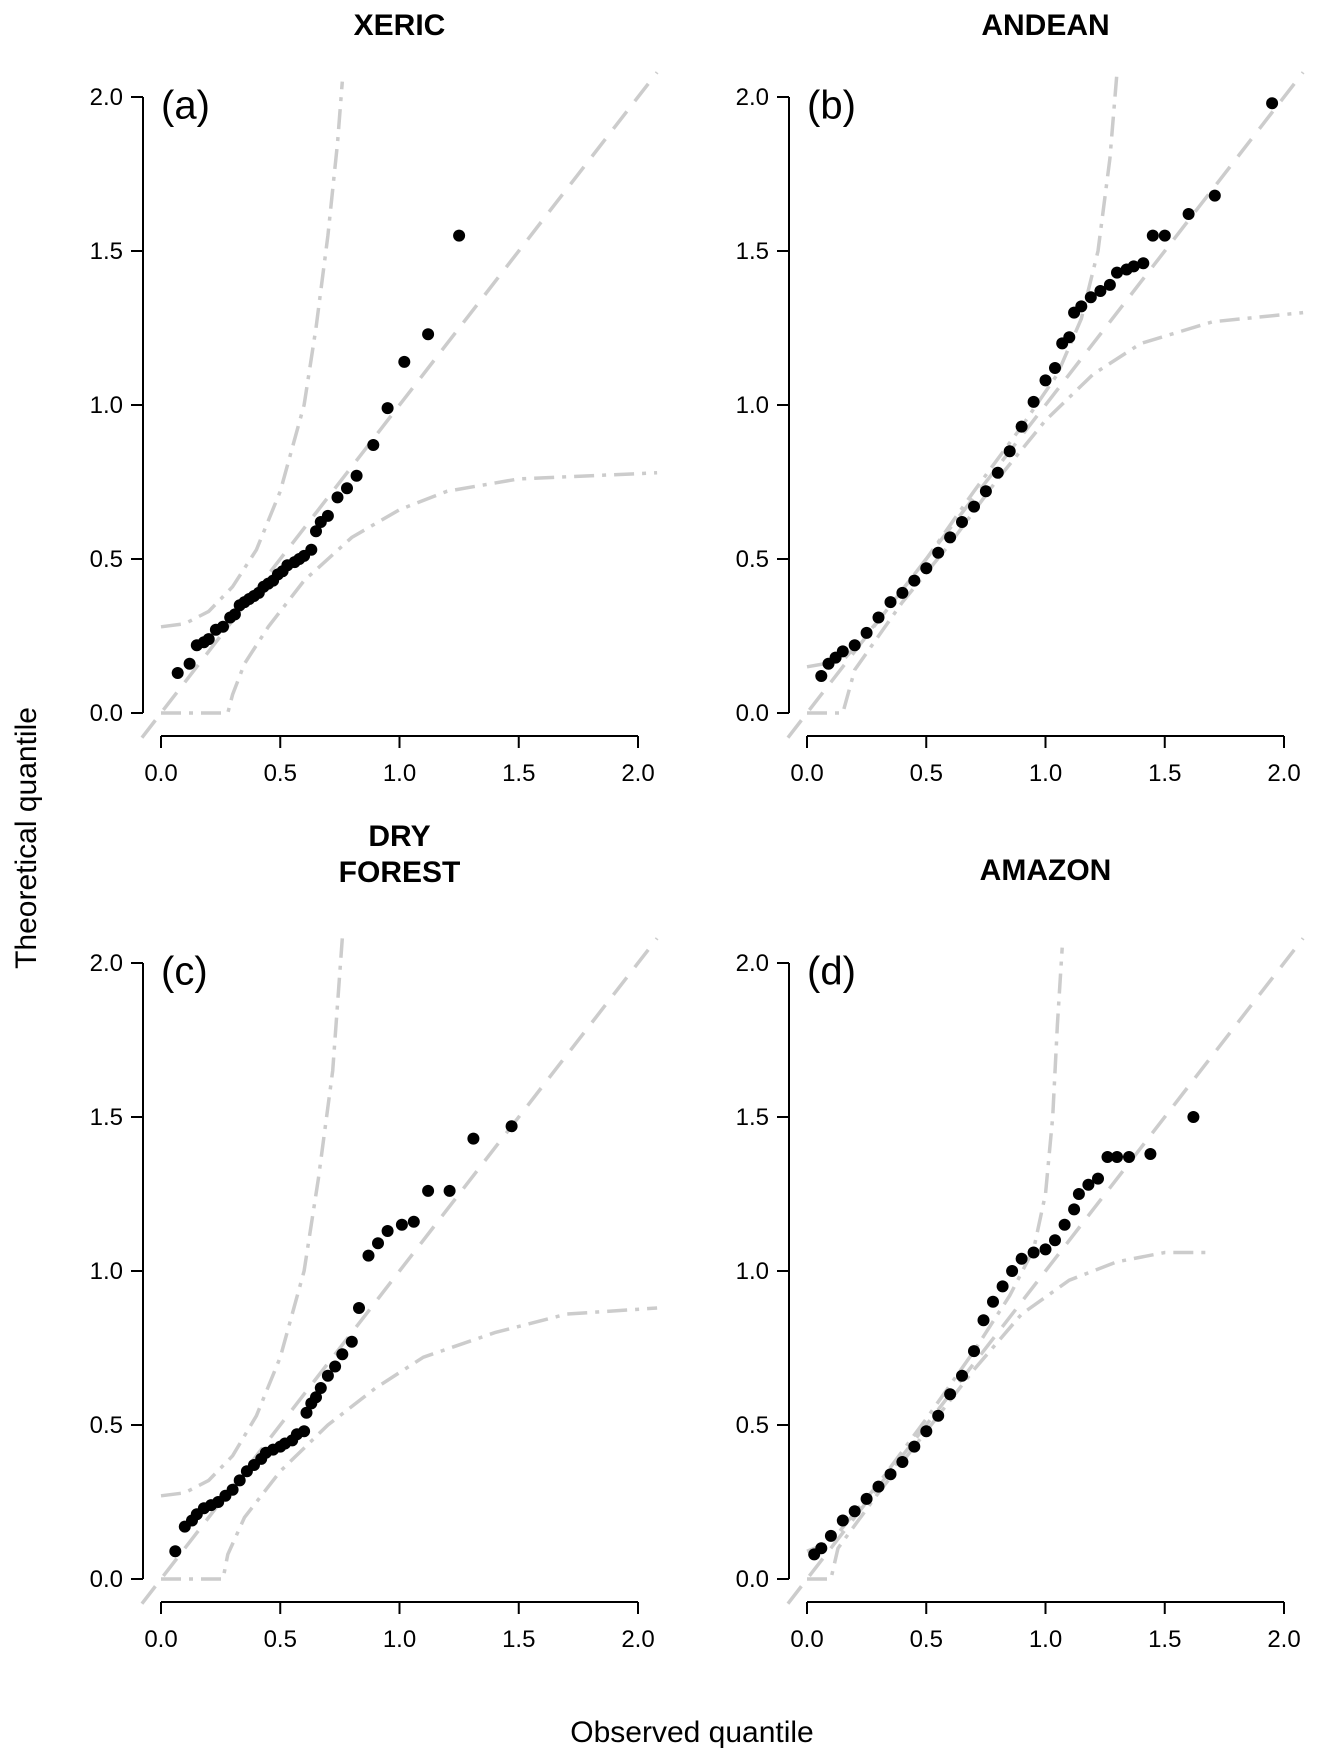 Image resolution: width=1321 pixels, height=1753 pixels. Describe the element at coordinates (184, 972) in the screenshot. I see `panel-label: (c)` at that location.